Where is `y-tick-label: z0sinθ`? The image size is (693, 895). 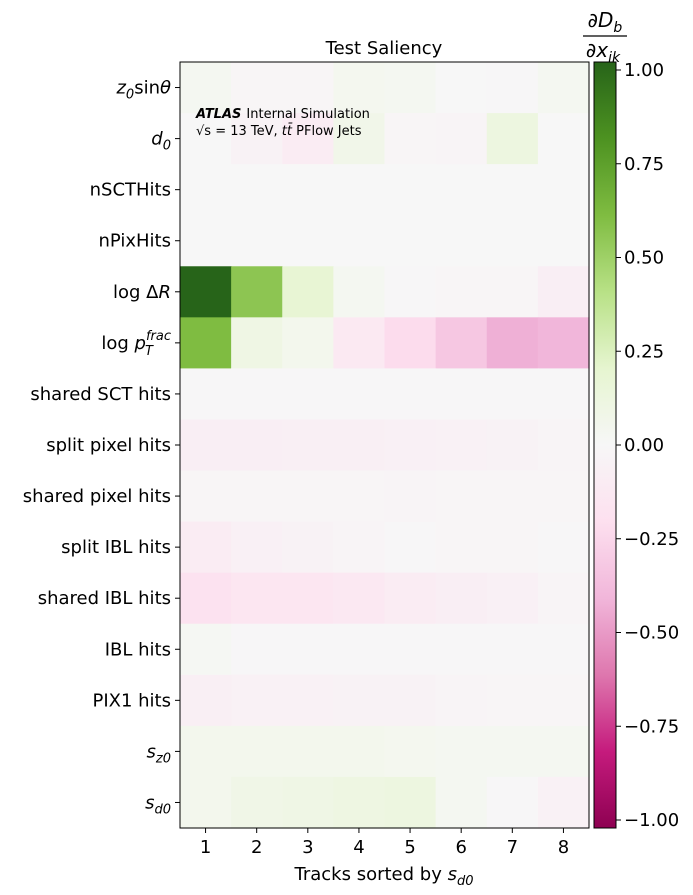
y-tick-label: z0sinθ is located at coordinates (143, 90).